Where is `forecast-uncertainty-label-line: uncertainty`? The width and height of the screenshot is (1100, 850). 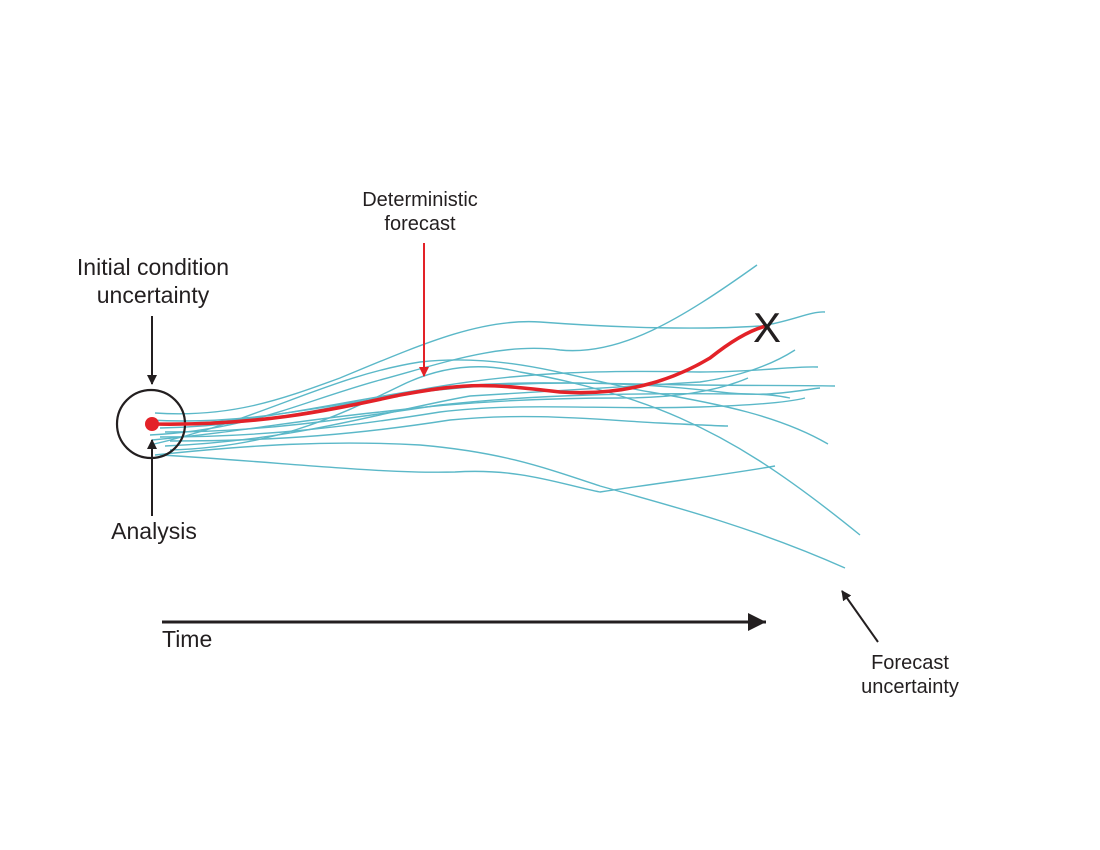
forecast-uncertainty-label-line: uncertainty is located at coordinates (910, 687).